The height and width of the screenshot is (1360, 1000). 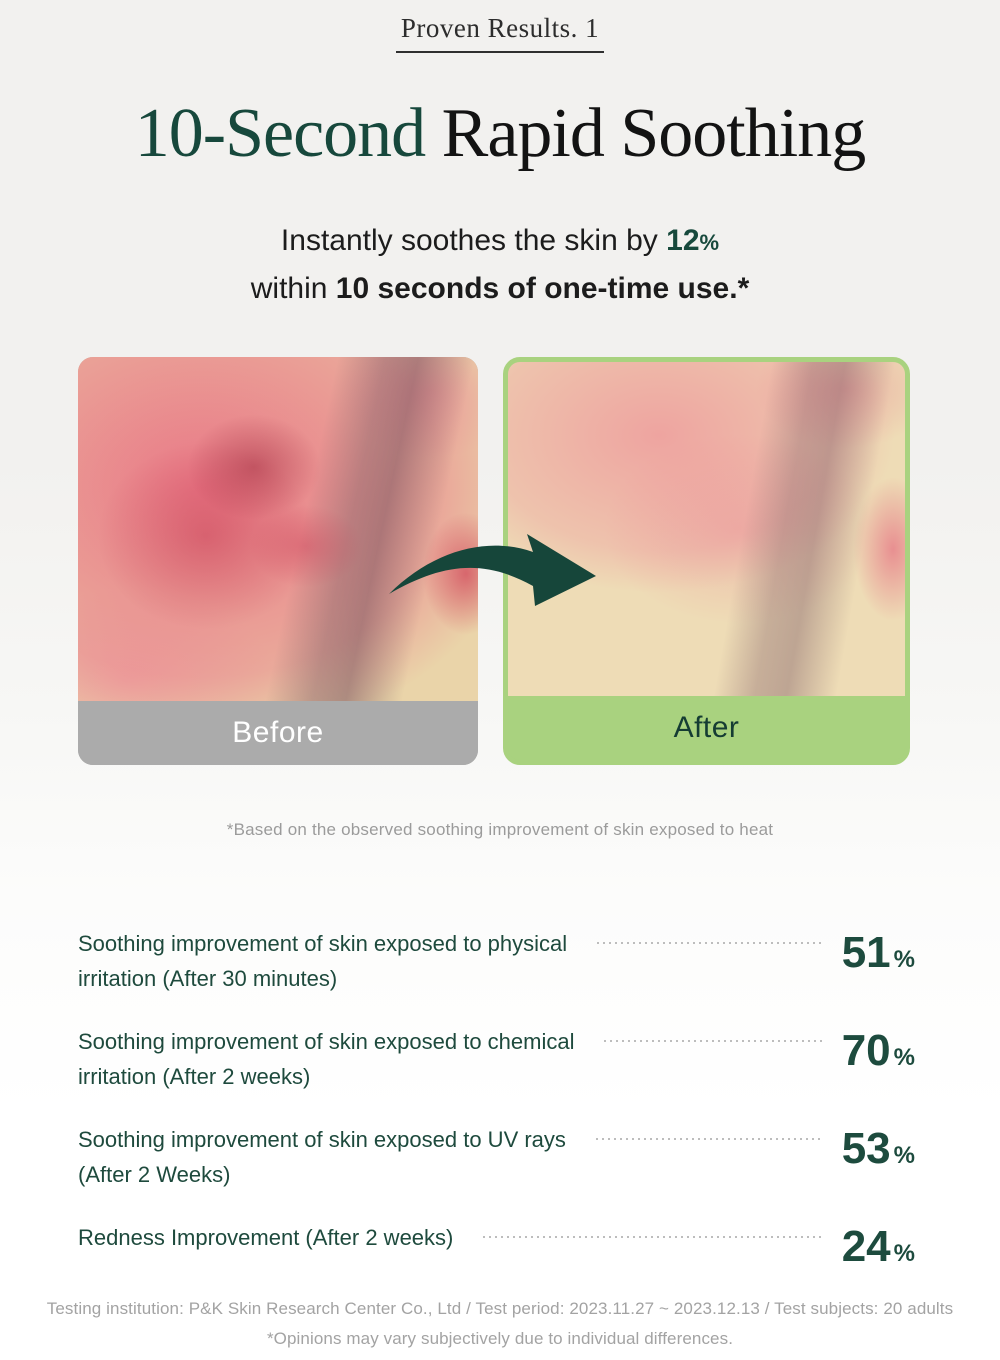 I want to click on after-card: After, so click(x=706, y=561).